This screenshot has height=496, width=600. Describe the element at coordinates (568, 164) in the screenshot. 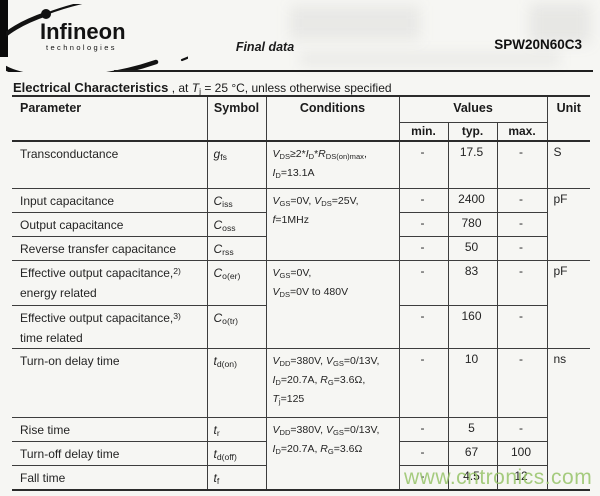

I see `unit-cell: S` at that location.